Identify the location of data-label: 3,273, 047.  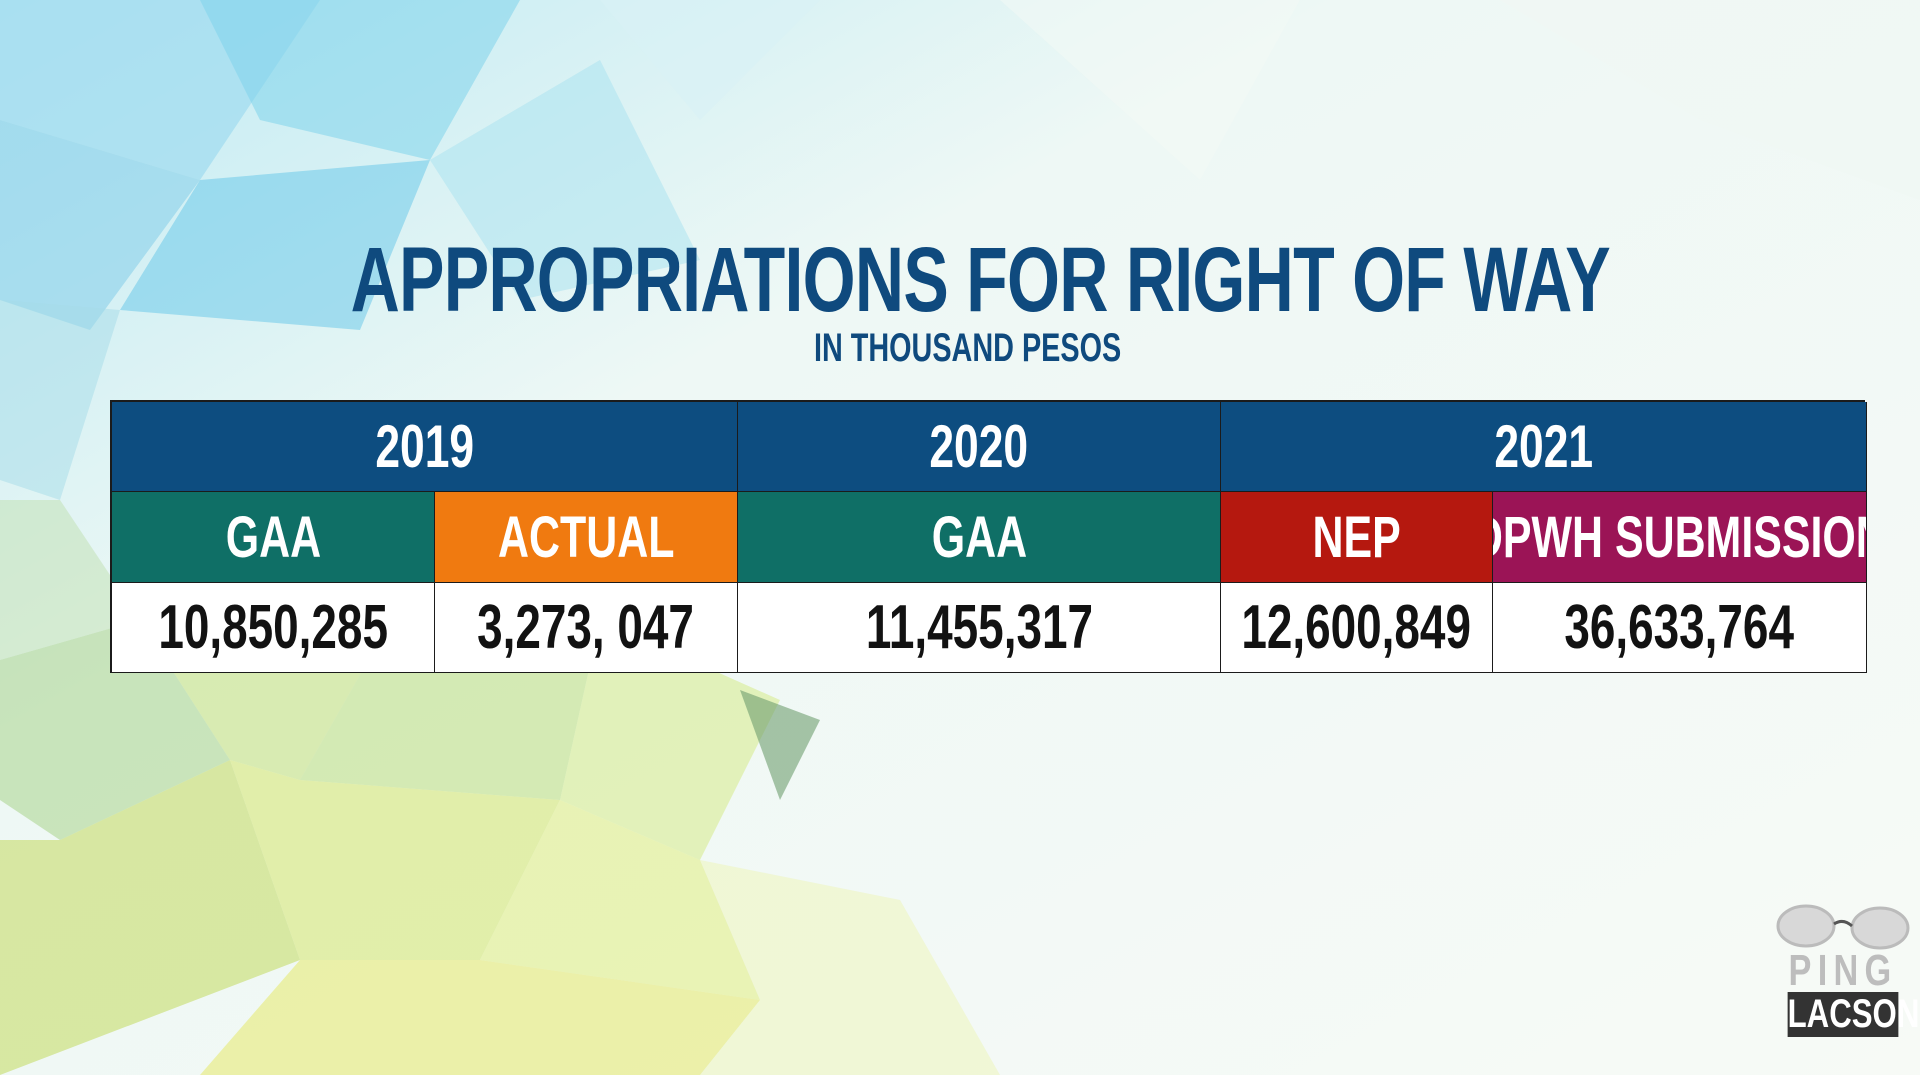
(586, 628).